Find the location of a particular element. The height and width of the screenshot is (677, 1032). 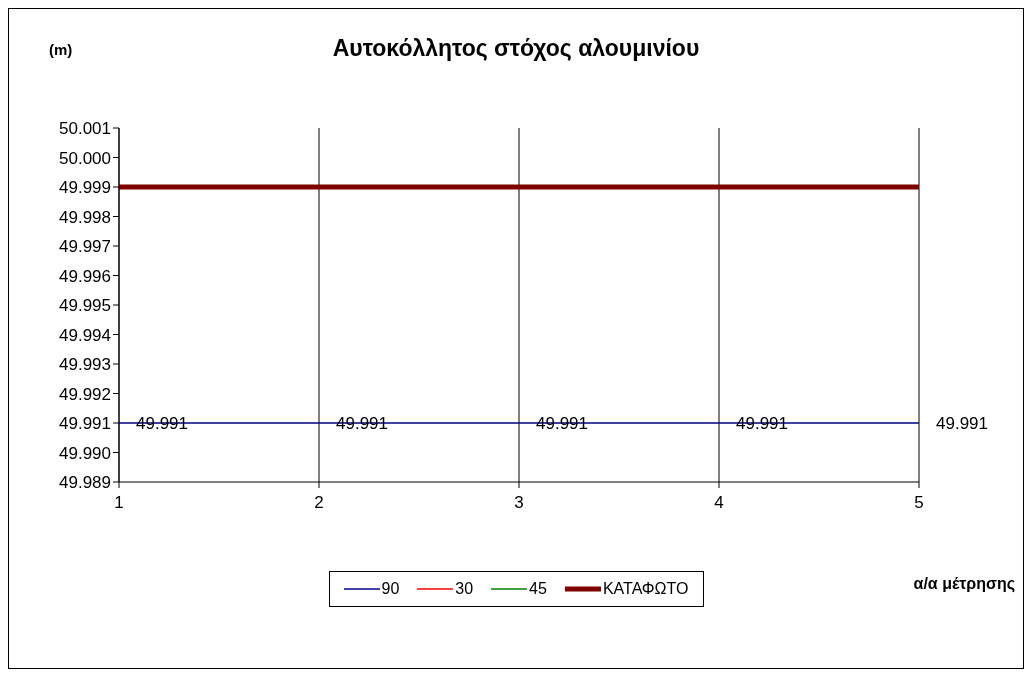

y-tick-label: 50.000 is located at coordinates (85, 158).